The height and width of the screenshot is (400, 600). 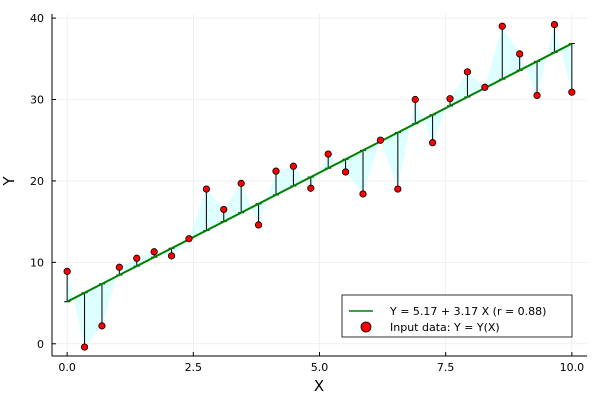 I want to click on y-axis-title: Y, so click(x=9, y=181).